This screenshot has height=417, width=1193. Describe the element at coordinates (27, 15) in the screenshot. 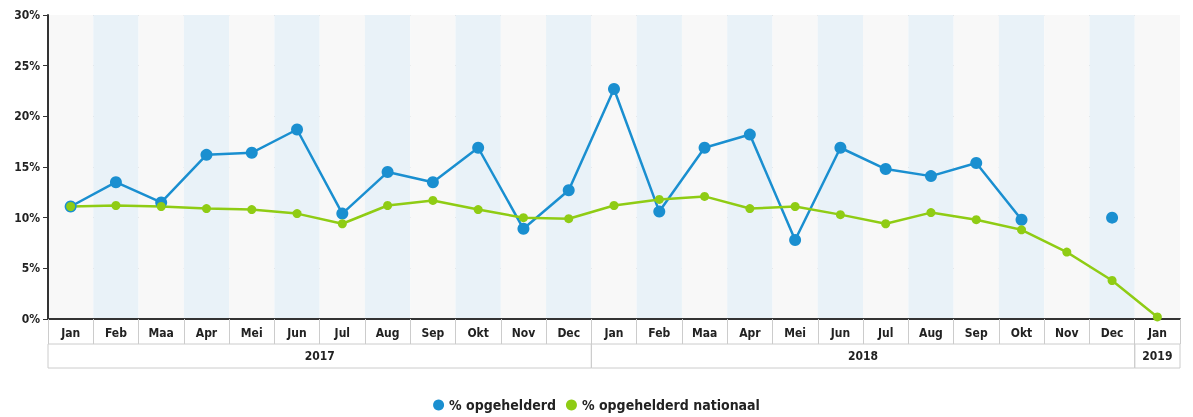

I see `y-tick-label: 30%` at that location.